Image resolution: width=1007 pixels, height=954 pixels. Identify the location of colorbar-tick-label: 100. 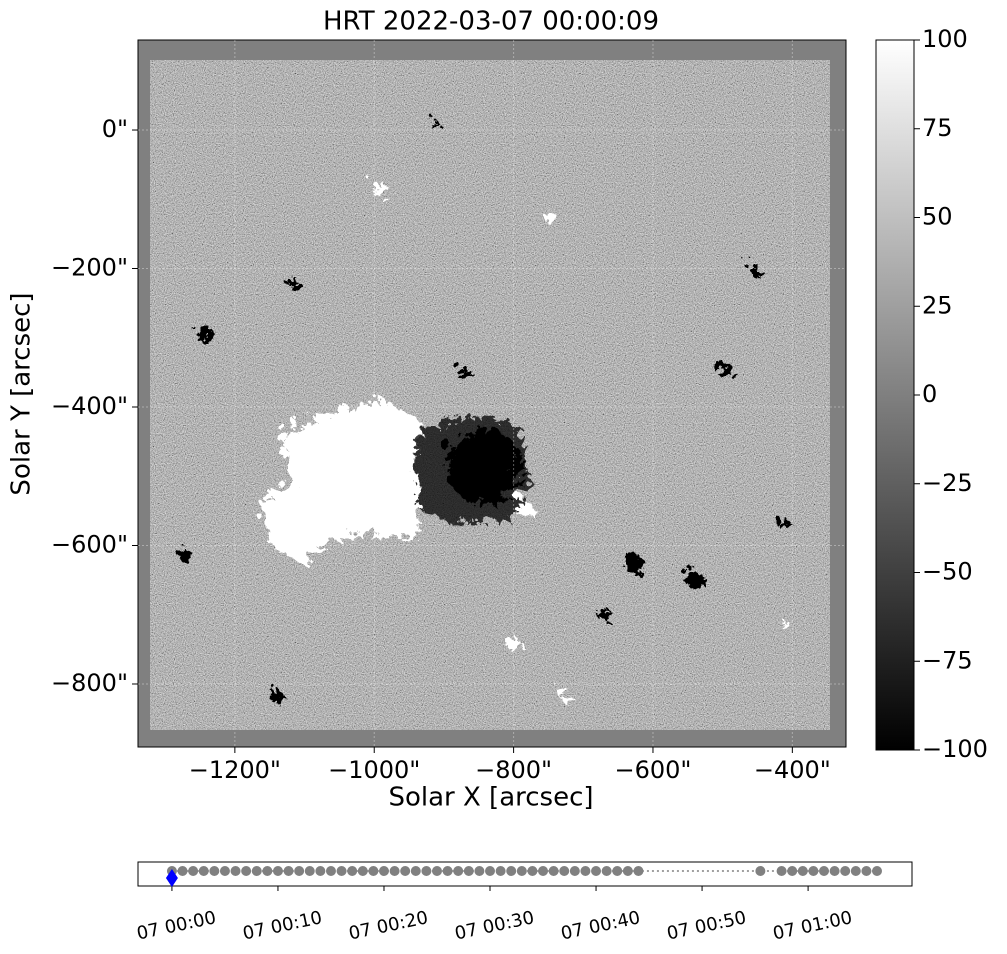
(945, 39).